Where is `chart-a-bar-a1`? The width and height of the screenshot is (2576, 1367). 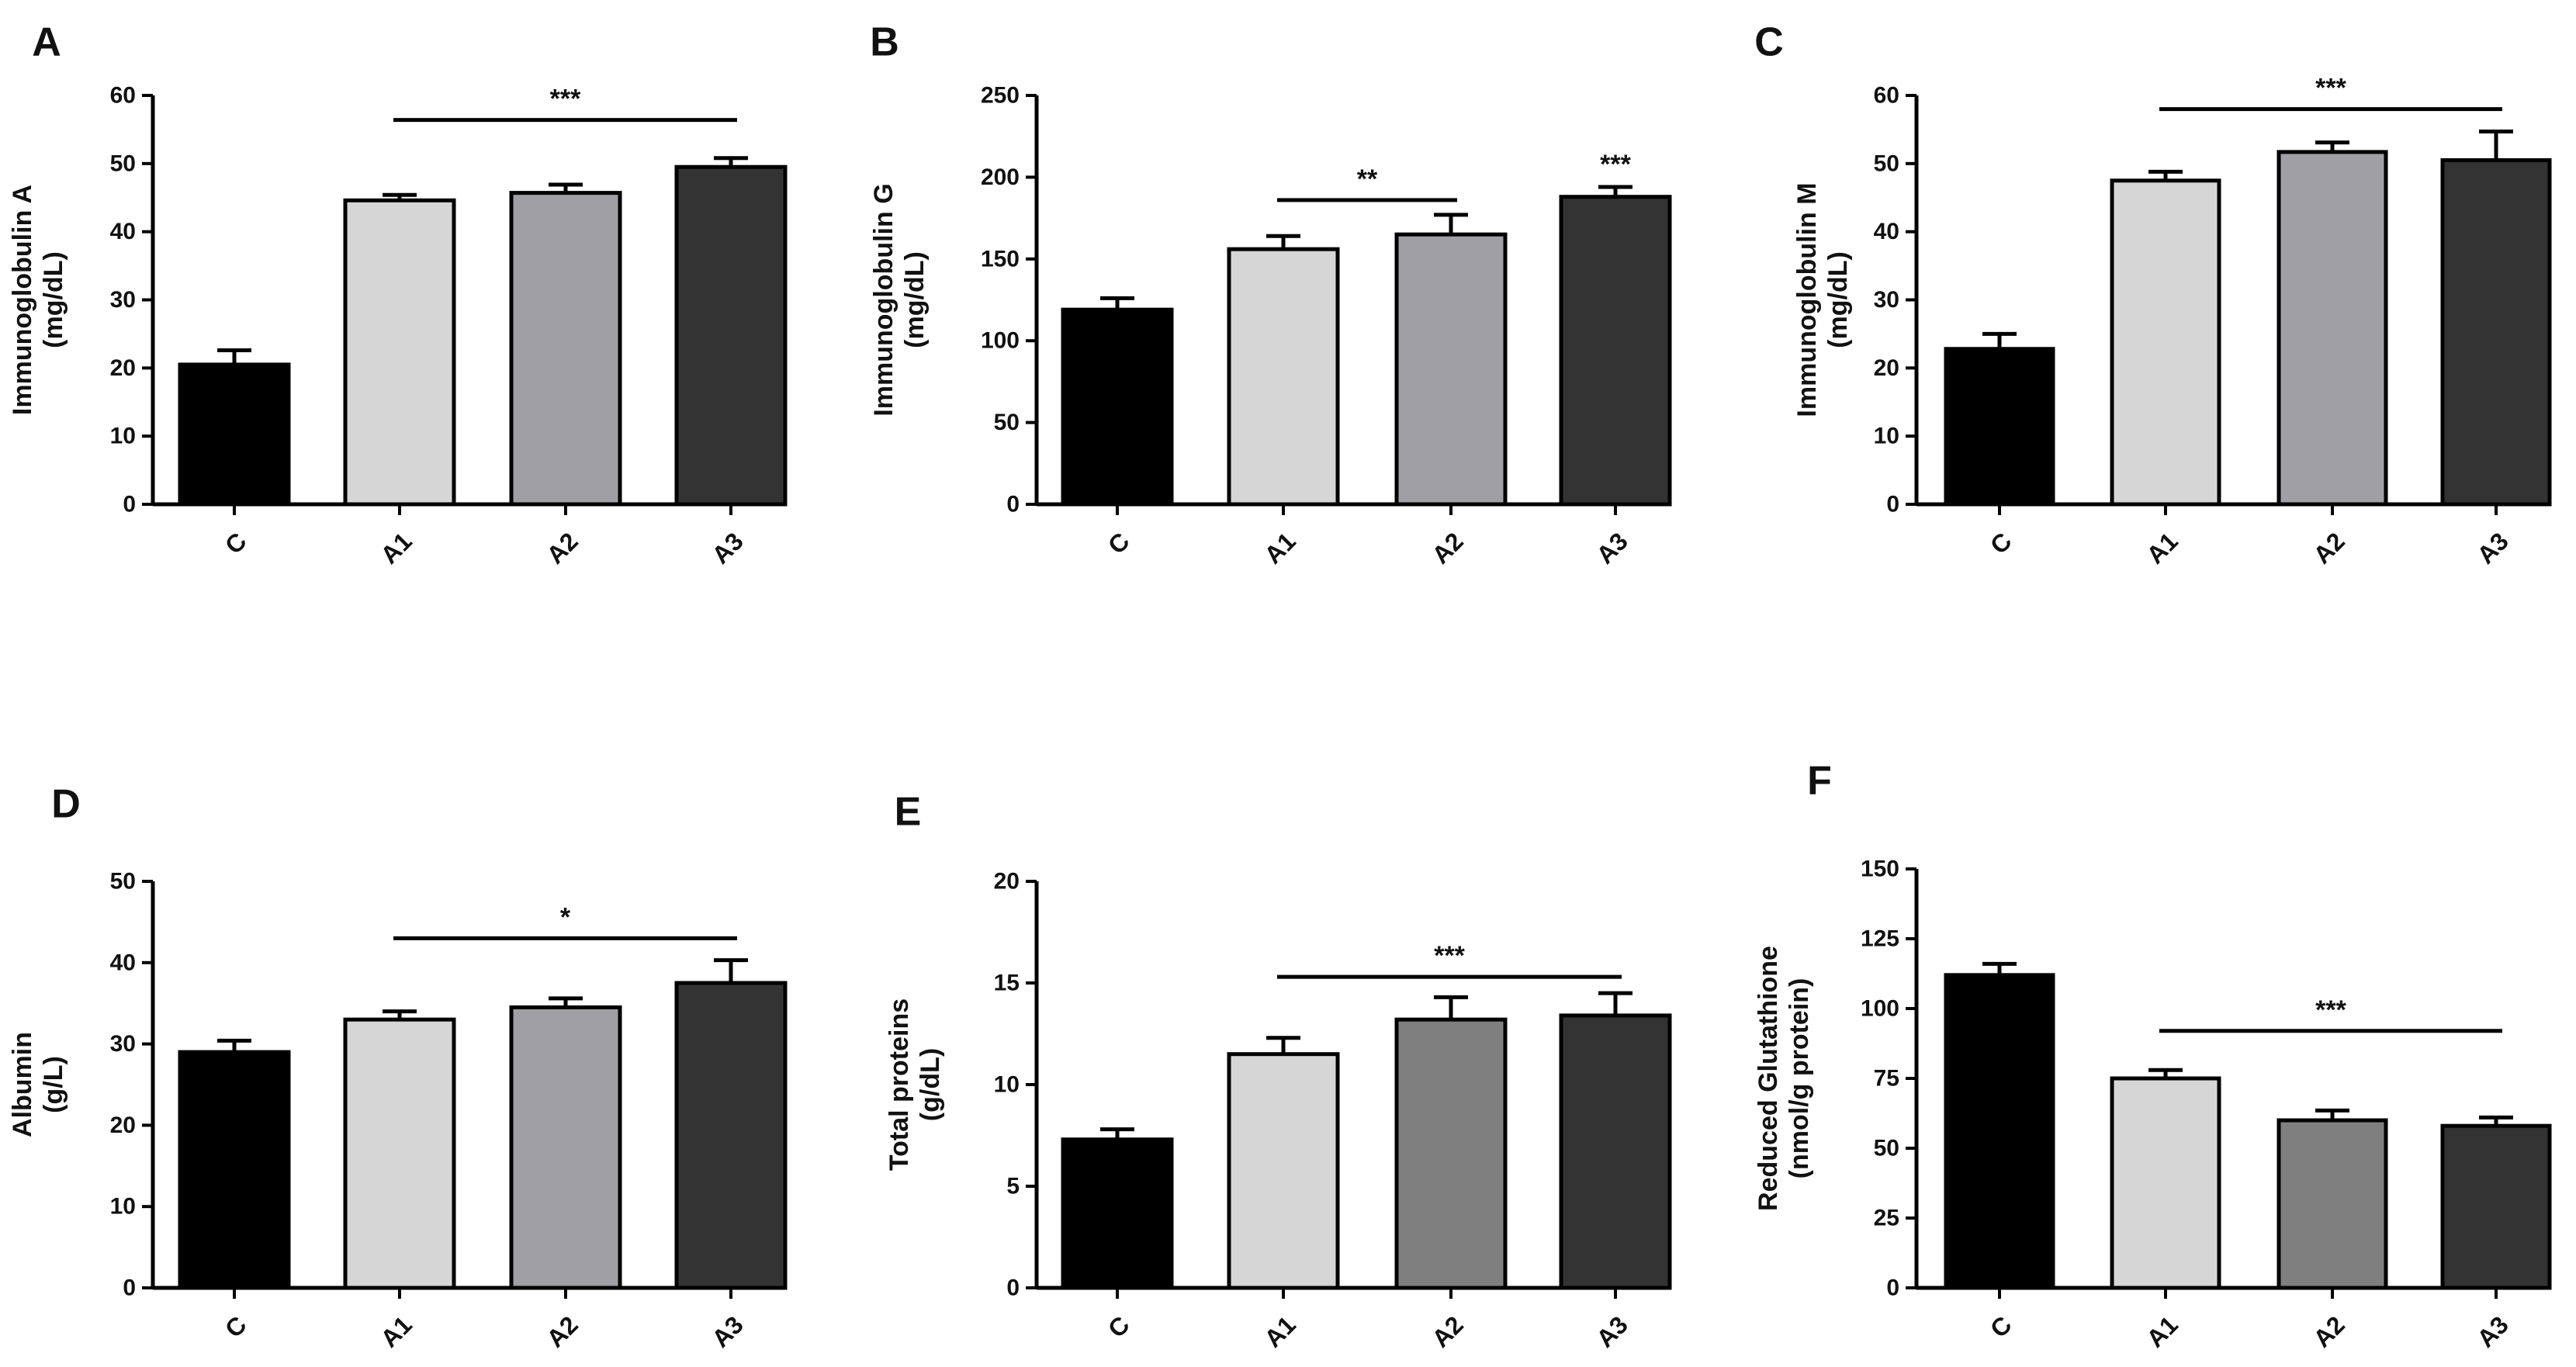 chart-a-bar-a1 is located at coordinates (399, 352).